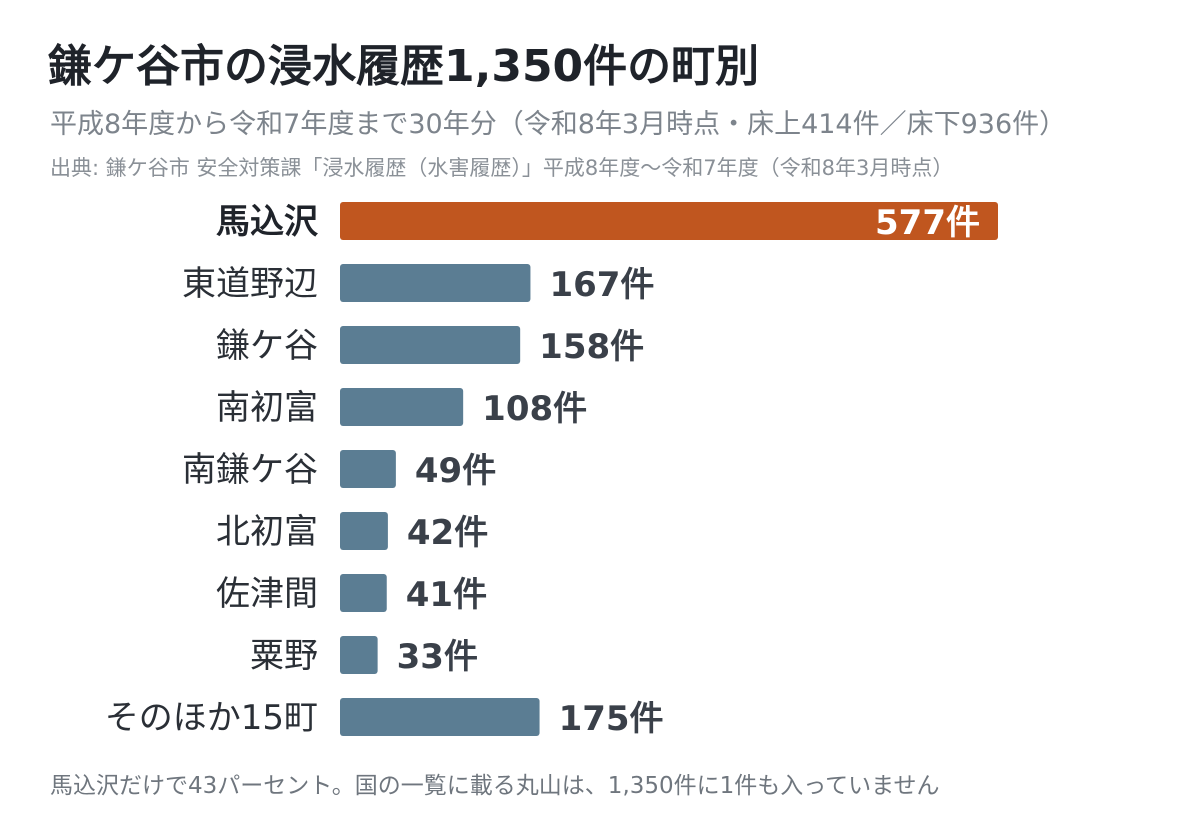 The height and width of the screenshot is (824, 1200). Describe the element at coordinates (211, 718) in the screenshot. I see `category-label: そのほか15町` at that location.